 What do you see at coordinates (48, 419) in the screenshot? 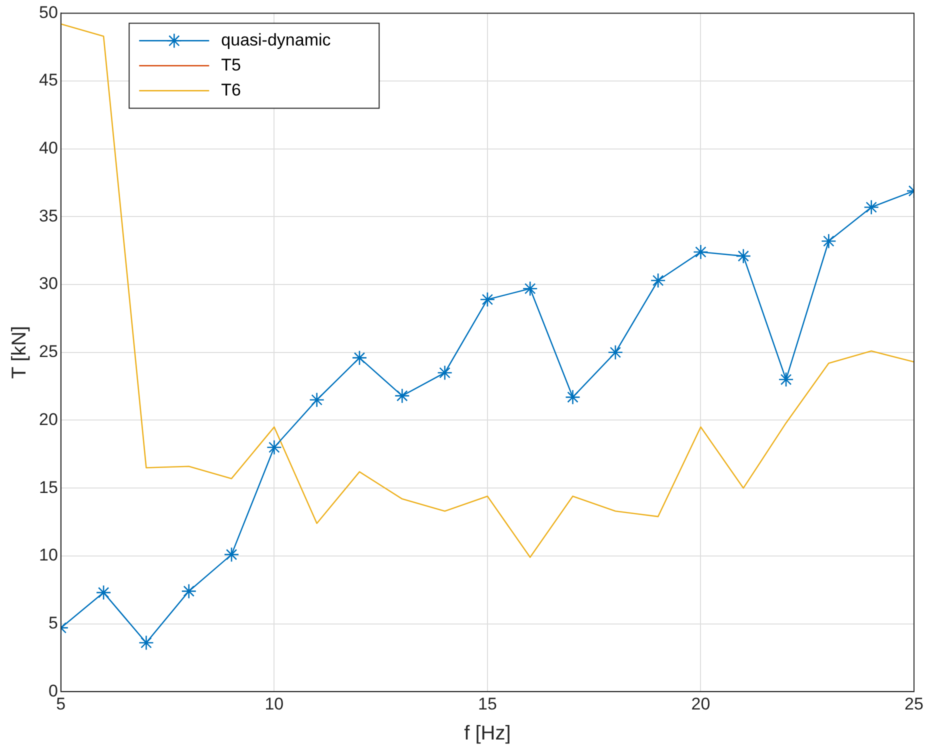
I see `y-tick-label: 20` at bounding box center [48, 419].